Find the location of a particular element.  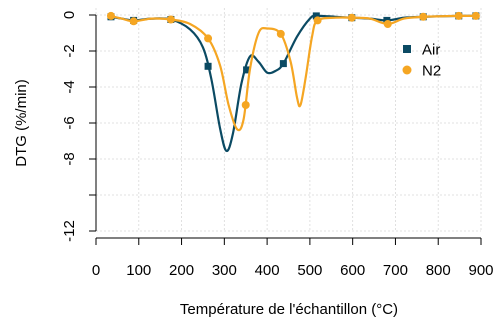

y-tick-label: -6 is located at coordinates (69, 122).